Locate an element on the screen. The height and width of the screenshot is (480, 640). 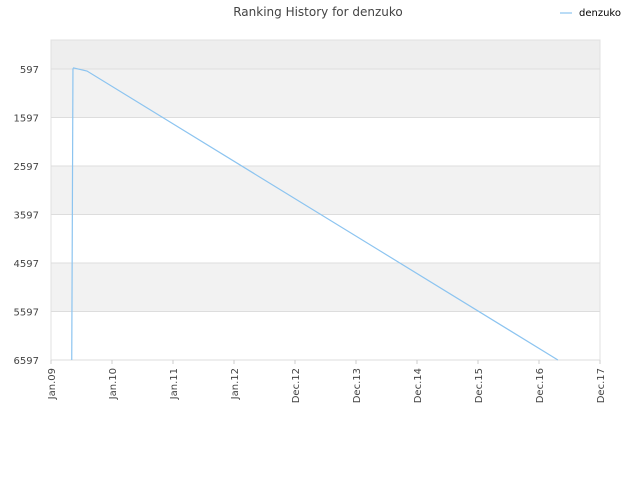
y-tick-label: 5597 is located at coordinates (26, 312).